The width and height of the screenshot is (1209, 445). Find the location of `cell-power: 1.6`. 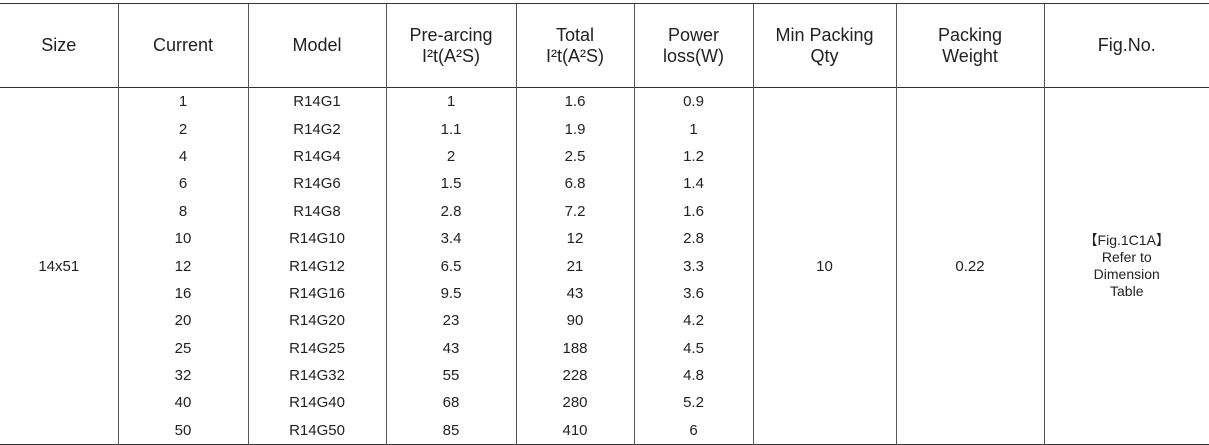

cell-power: 1.6 is located at coordinates (693, 211).